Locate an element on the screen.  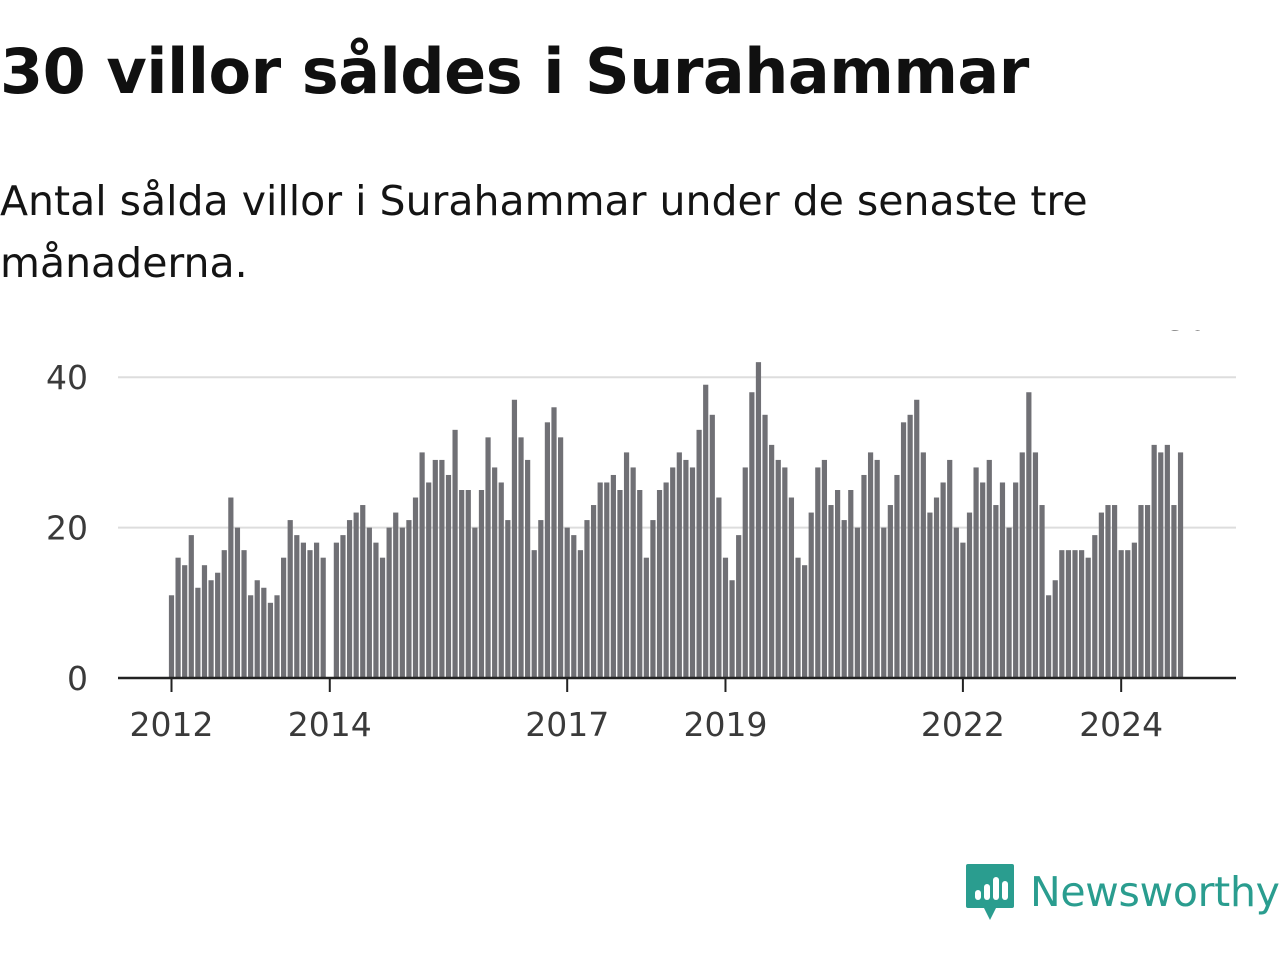
x-tick-label: 2012 is located at coordinates (172, 724).